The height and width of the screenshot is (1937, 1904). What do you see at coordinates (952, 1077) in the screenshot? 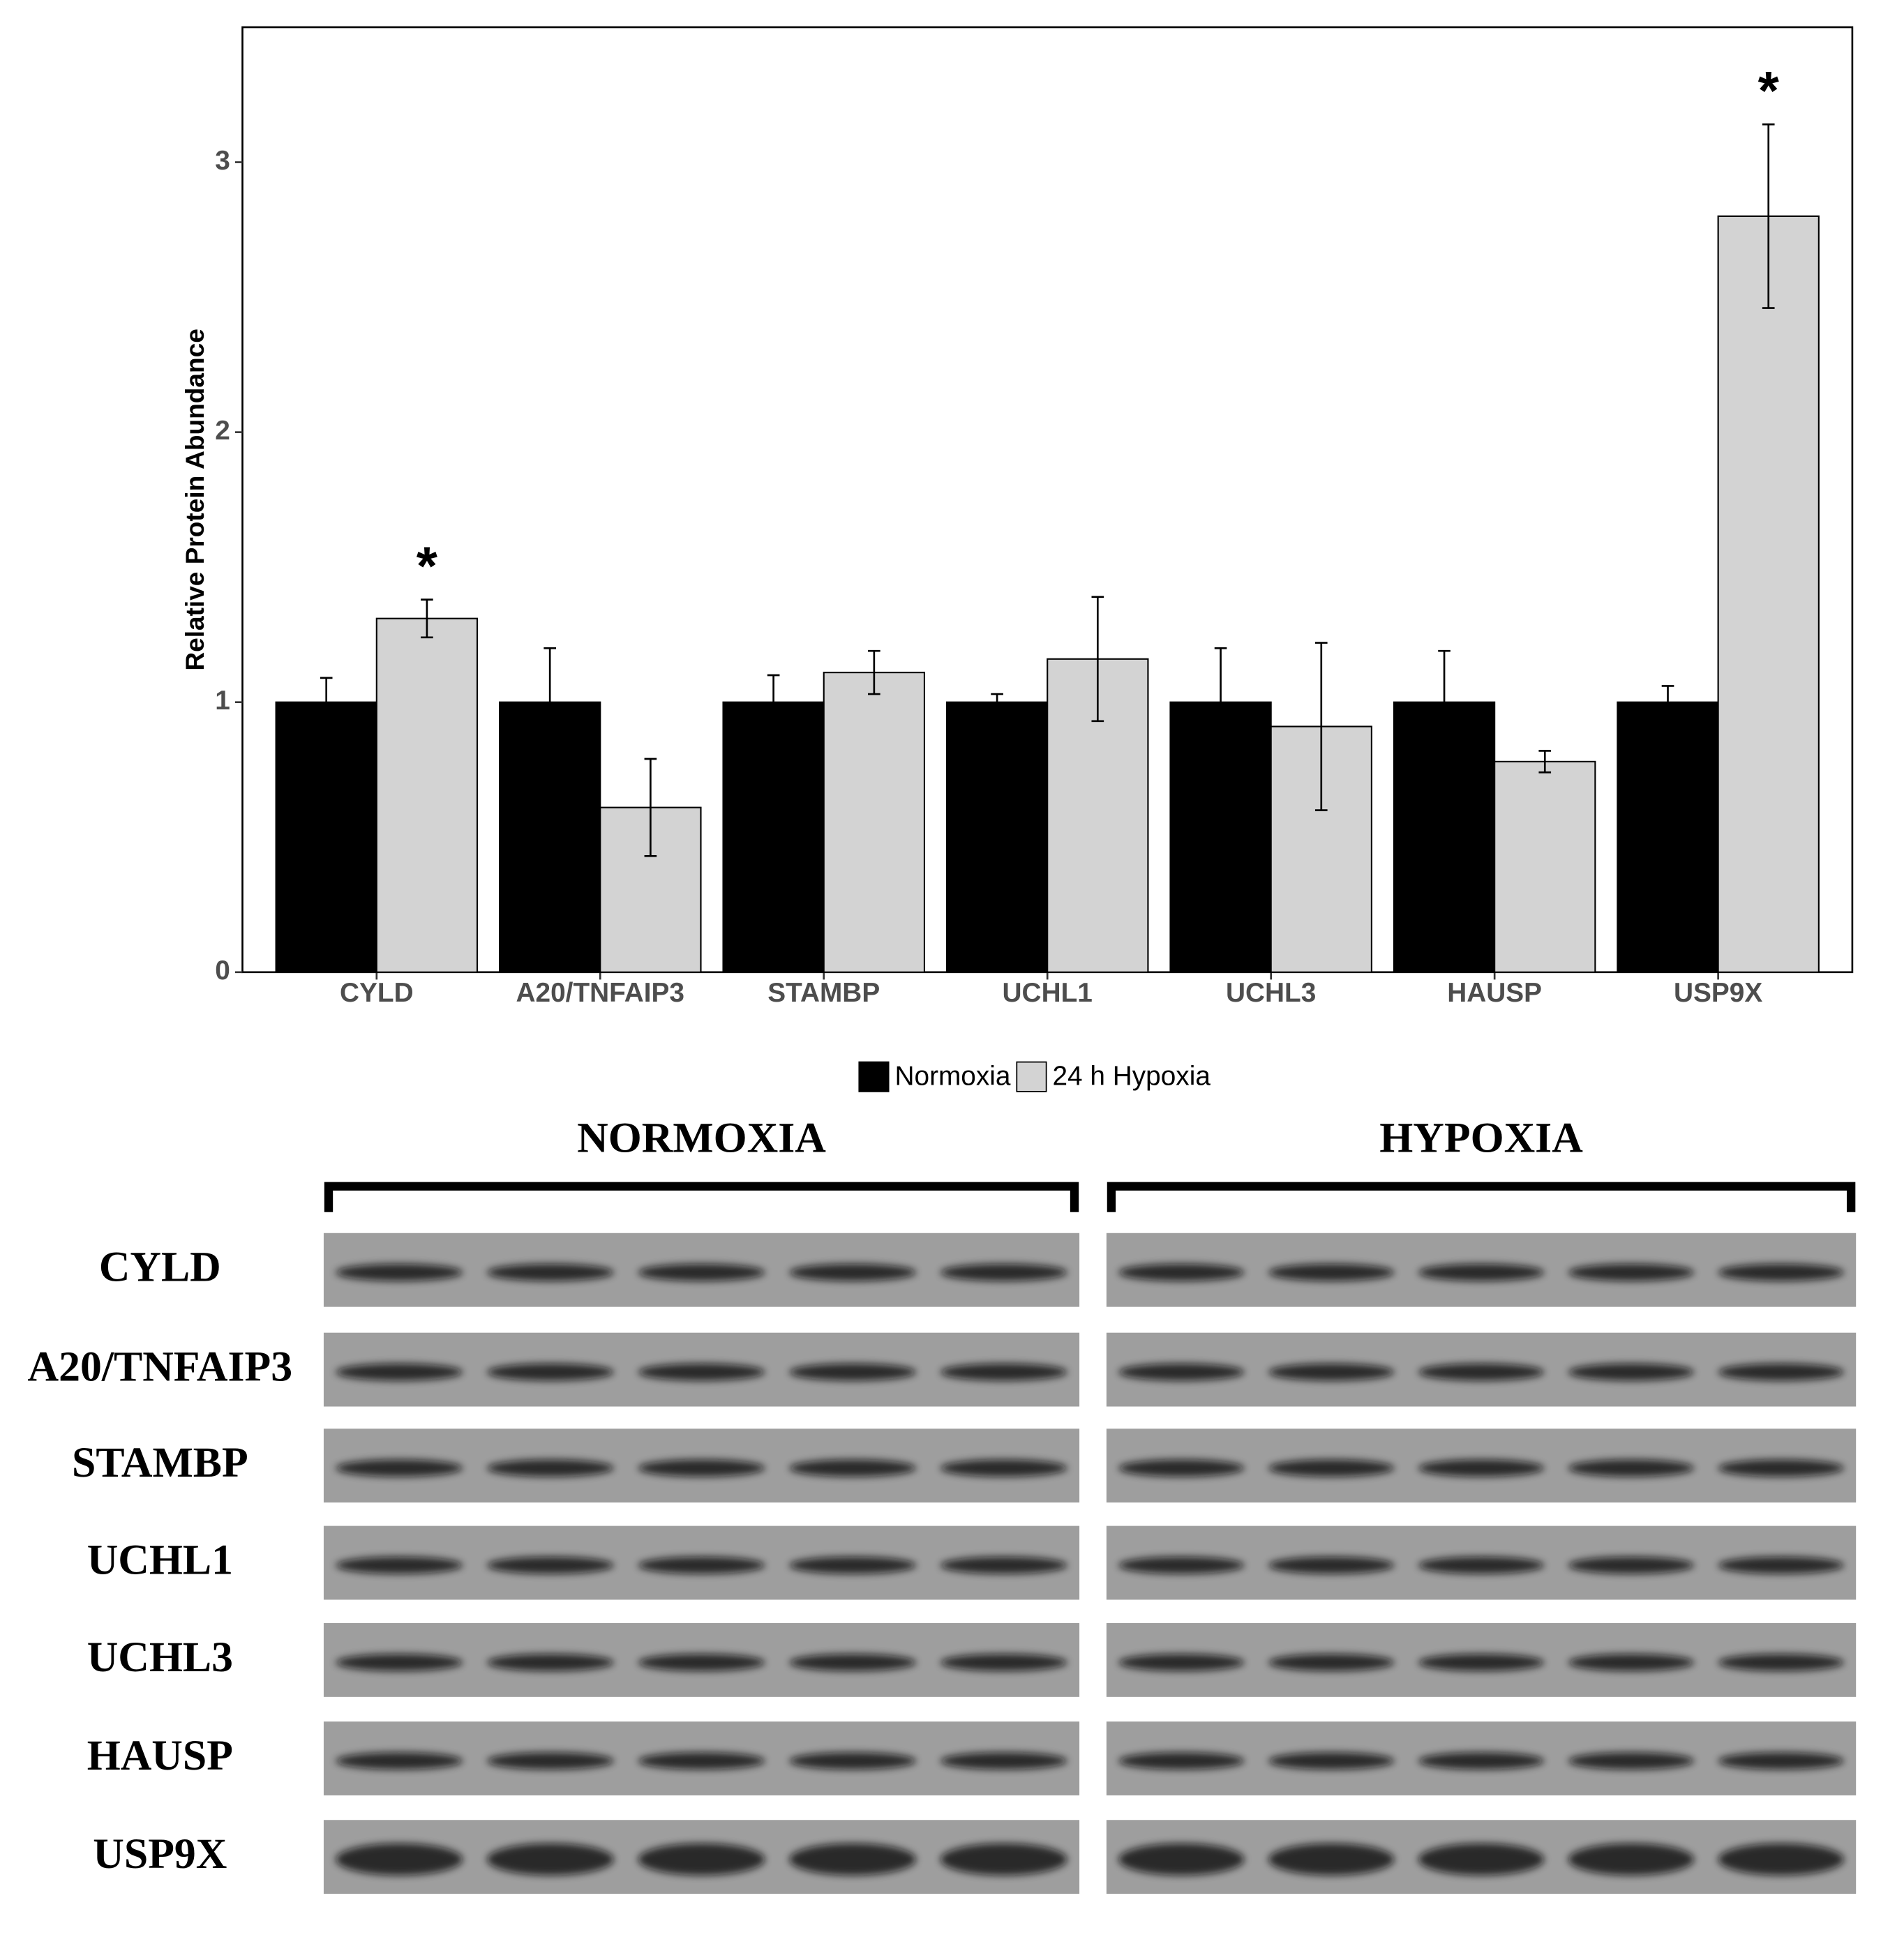
I see `legend-label: Normoxia` at bounding box center [952, 1077].